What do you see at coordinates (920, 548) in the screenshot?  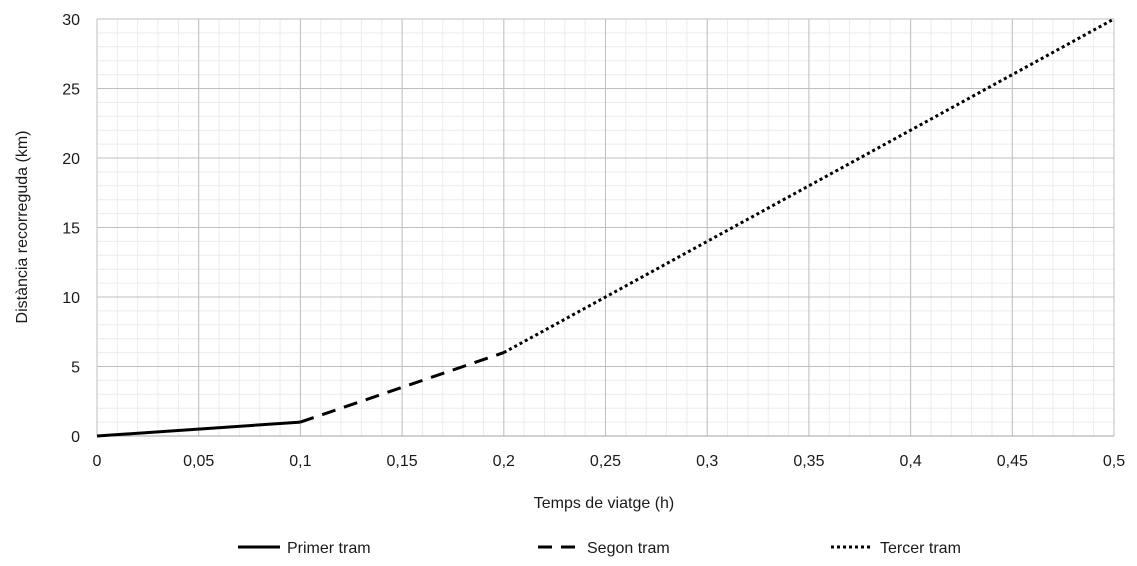 I see `legend-label: Tercer tram` at bounding box center [920, 548].